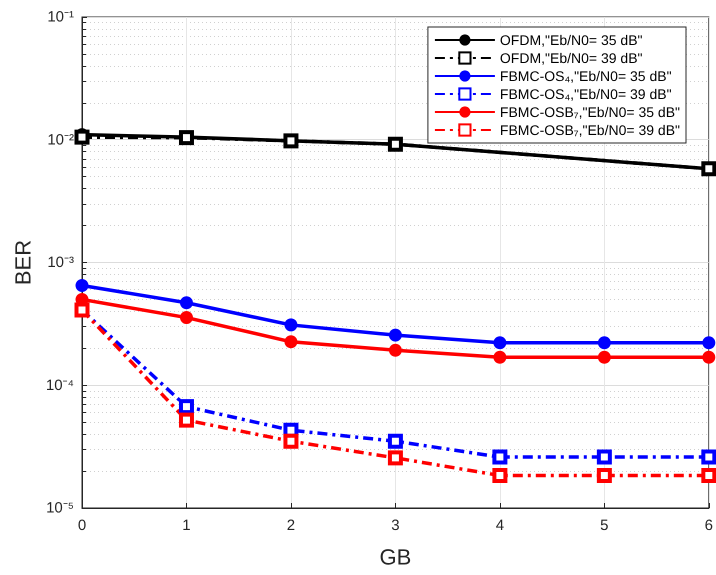 This screenshot has width=716, height=575. What do you see at coordinates (590, 112) in the screenshot?
I see `legend-label: FBMC-OSB₇,"Eb/N0= 35 dB"` at bounding box center [590, 112].